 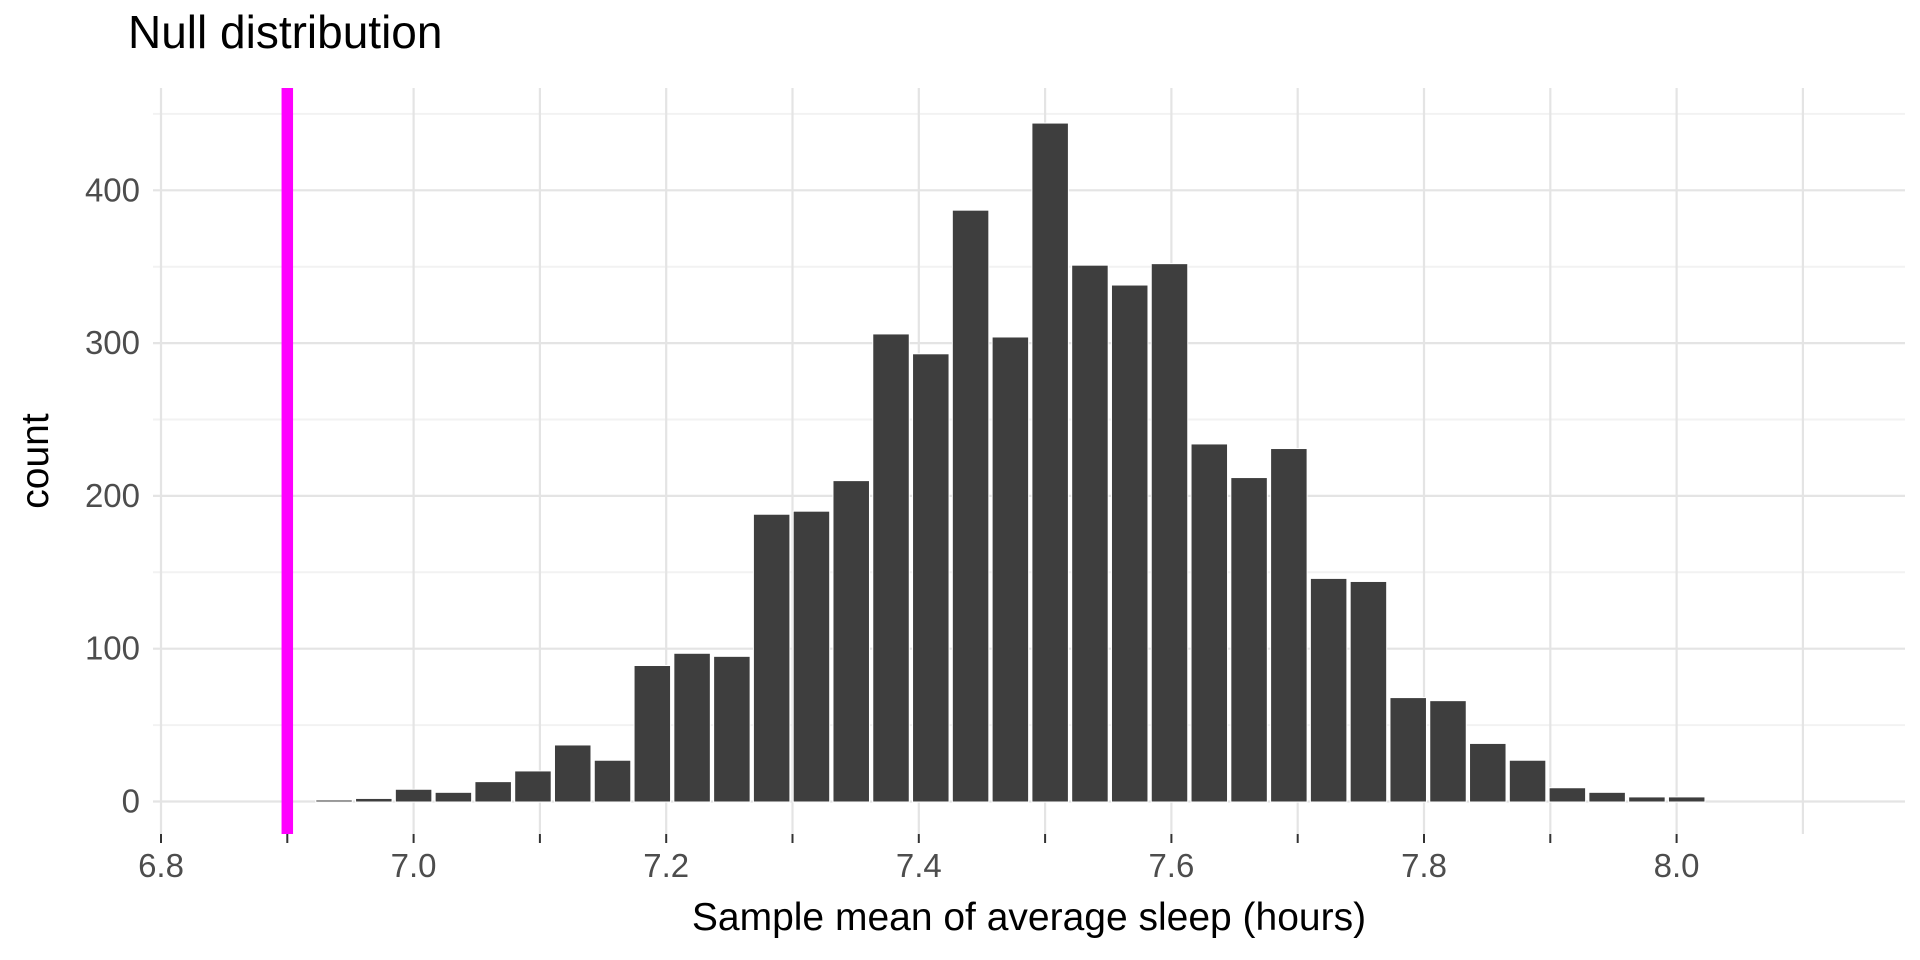 I want to click on x-tick-label: 7.8, so click(x=1424, y=865).